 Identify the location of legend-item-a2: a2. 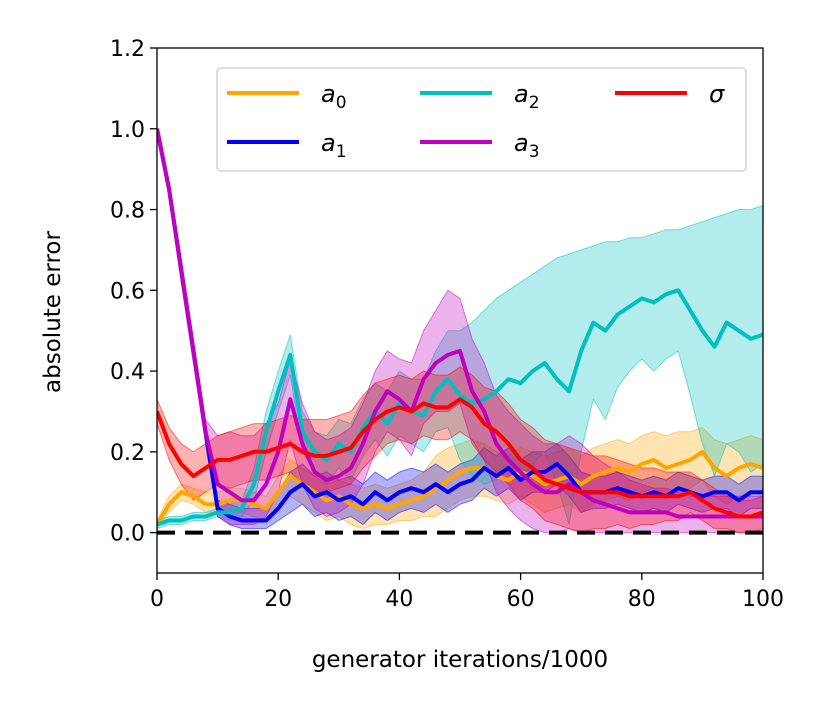
(480, 96).